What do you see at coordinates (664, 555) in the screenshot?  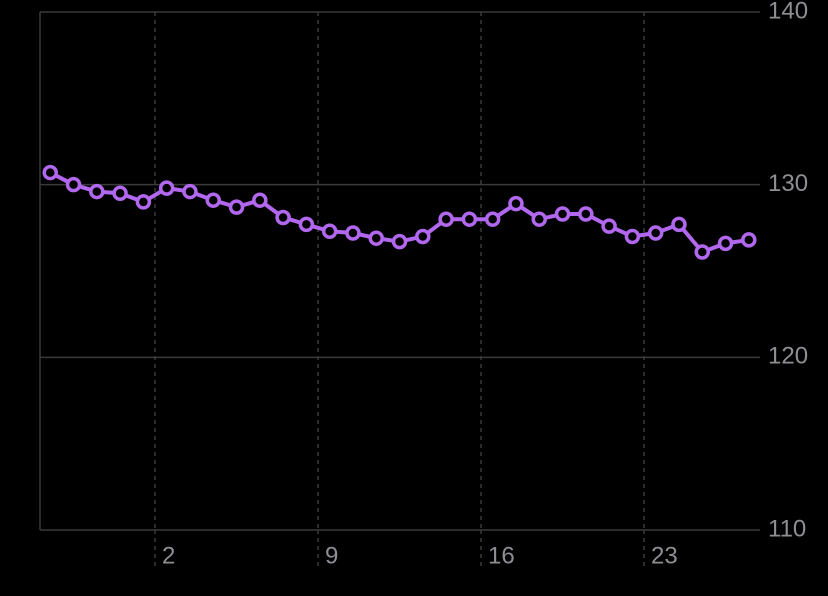 I see `x-tick-label: 23` at bounding box center [664, 555].